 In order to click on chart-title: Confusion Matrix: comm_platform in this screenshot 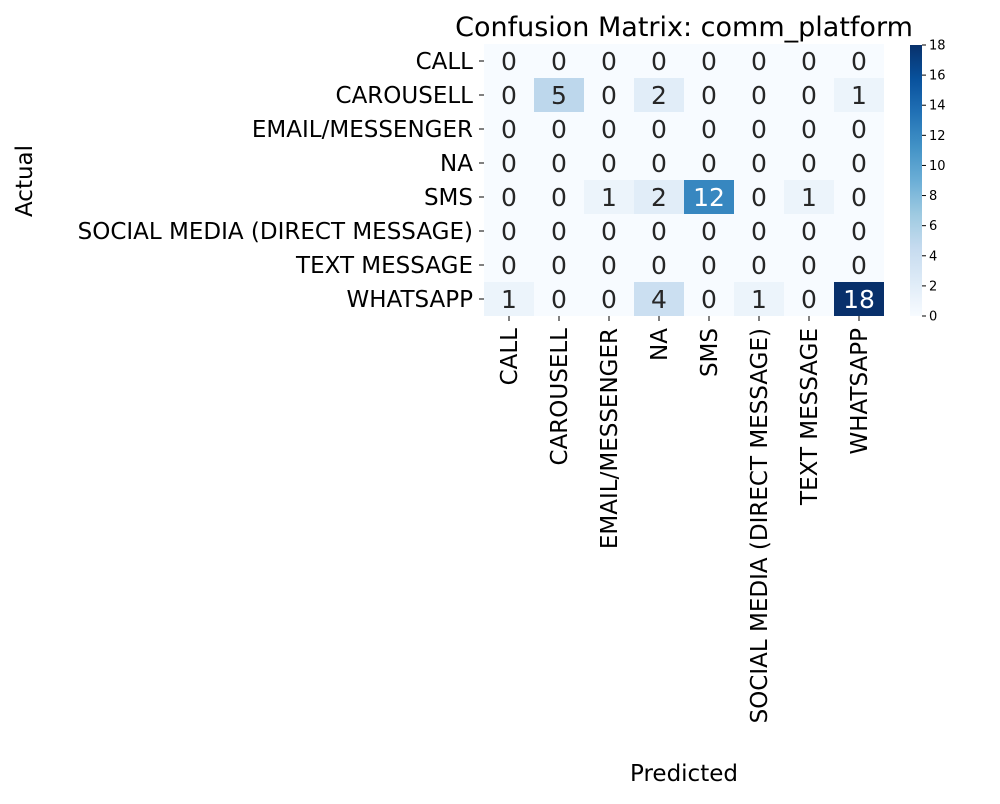, I will do `click(684, 27)`.